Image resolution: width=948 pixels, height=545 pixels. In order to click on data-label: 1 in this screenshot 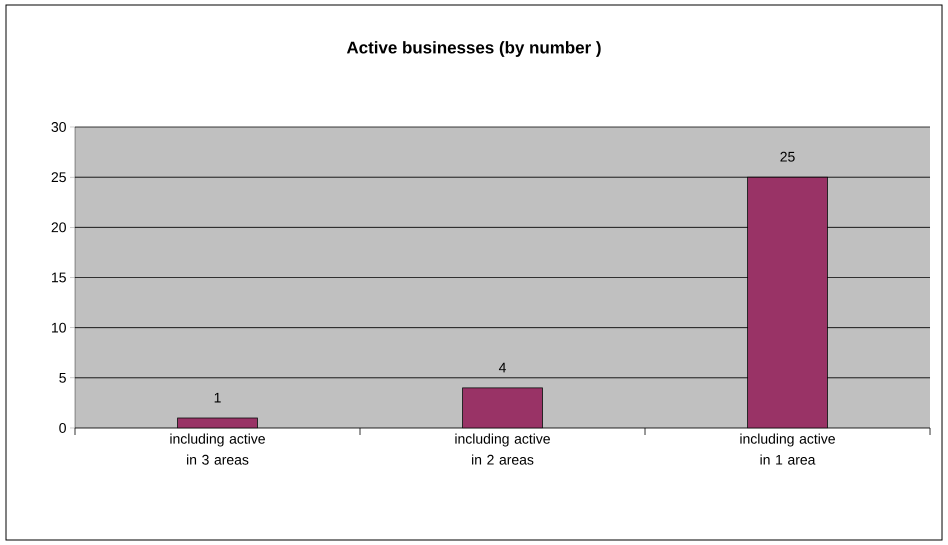, I will do `click(217, 397)`.